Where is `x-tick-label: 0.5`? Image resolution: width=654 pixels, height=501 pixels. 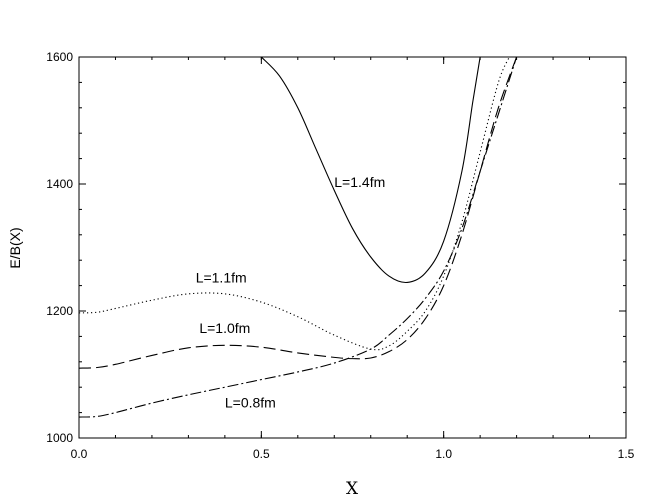 x-tick-label: 0.5 is located at coordinates (261, 454).